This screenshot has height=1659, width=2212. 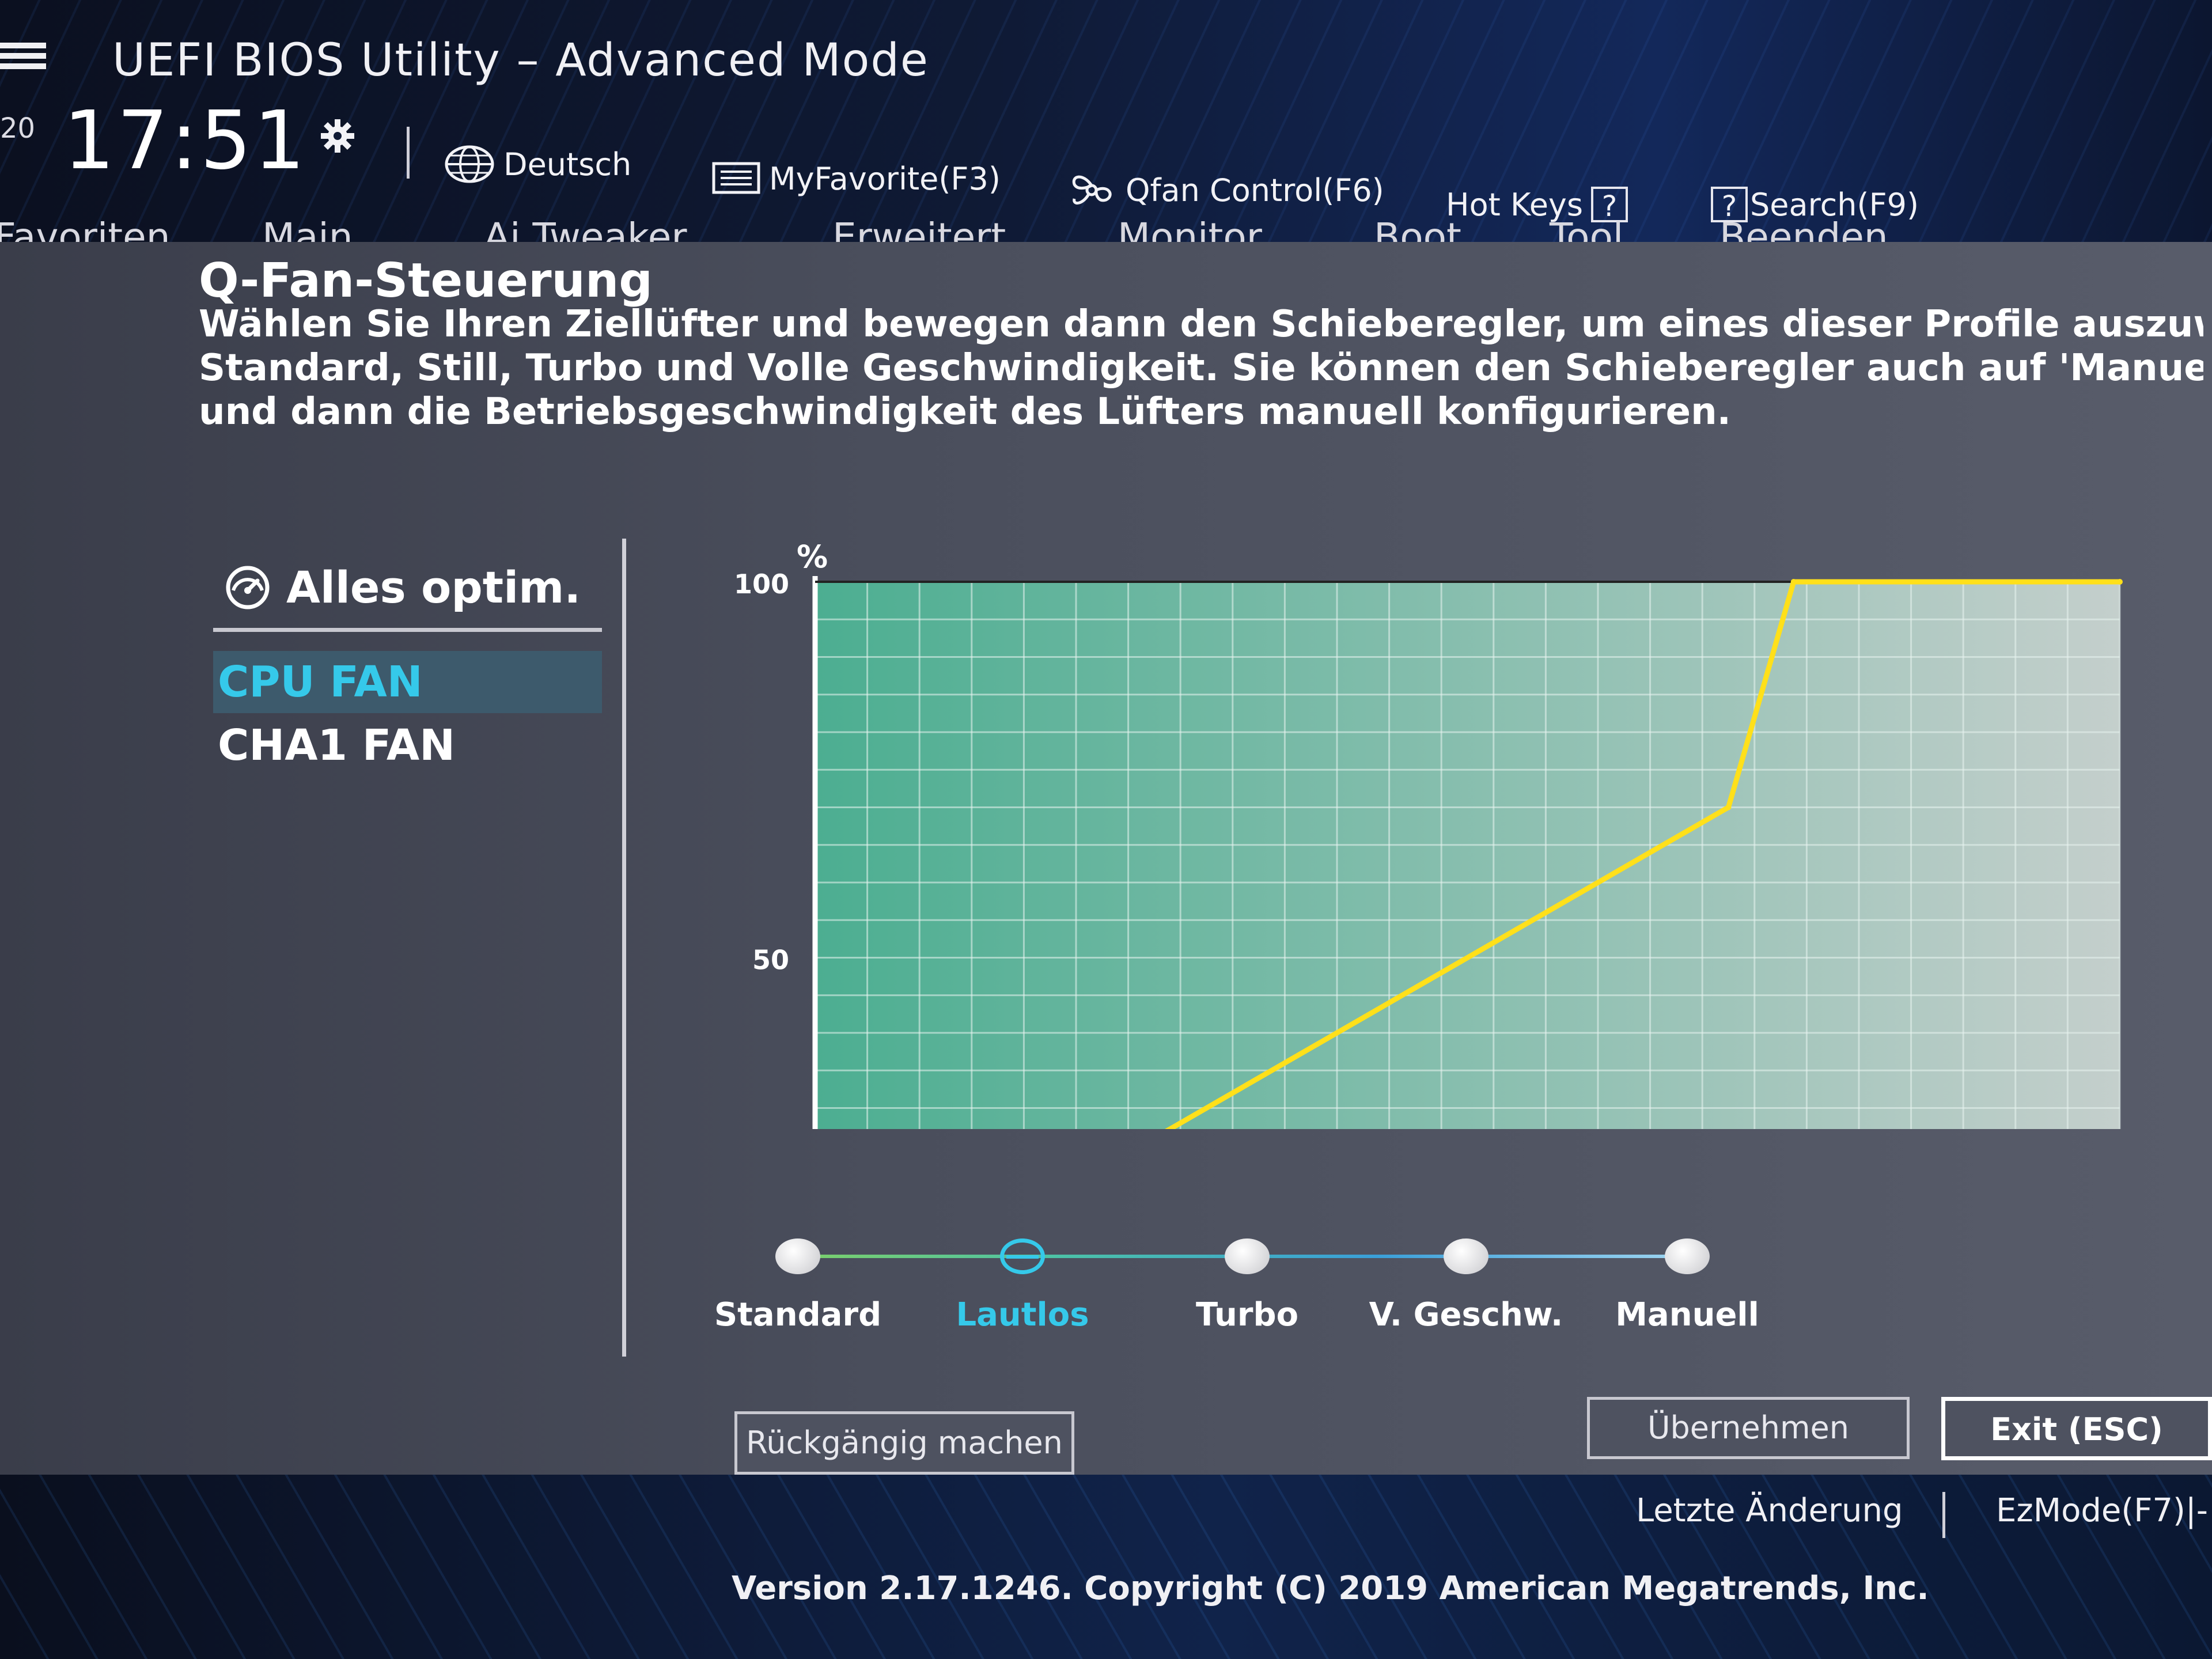 What do you see at coordinates (2076, 1428) in the screenshot?
I see `exit-button: Exit (ESC)` at bounding box center [2076, 1428].